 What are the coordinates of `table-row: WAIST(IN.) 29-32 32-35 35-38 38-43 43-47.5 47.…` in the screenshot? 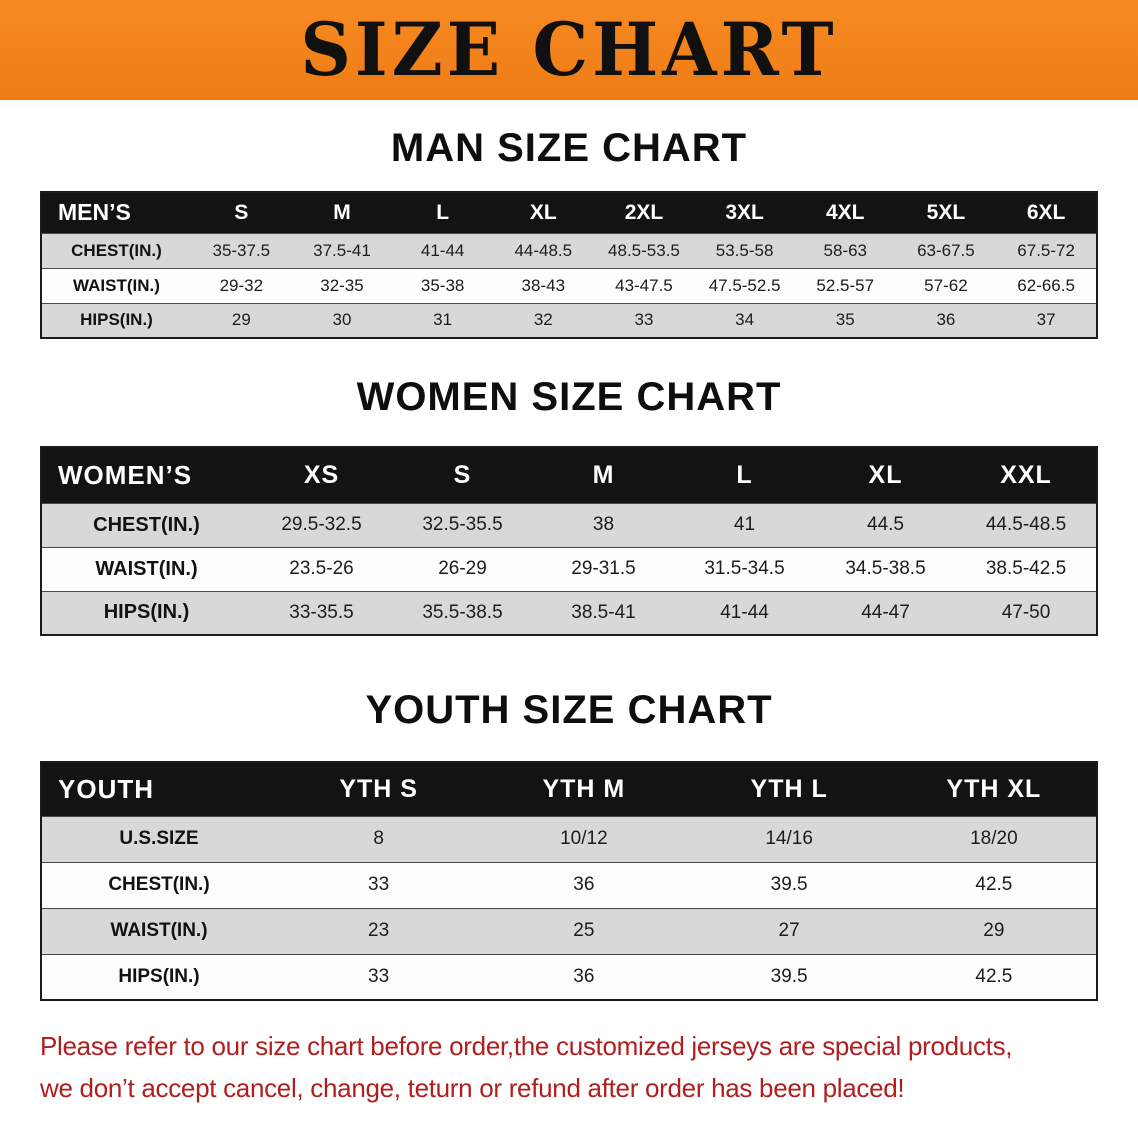 It's located at (569, 285).